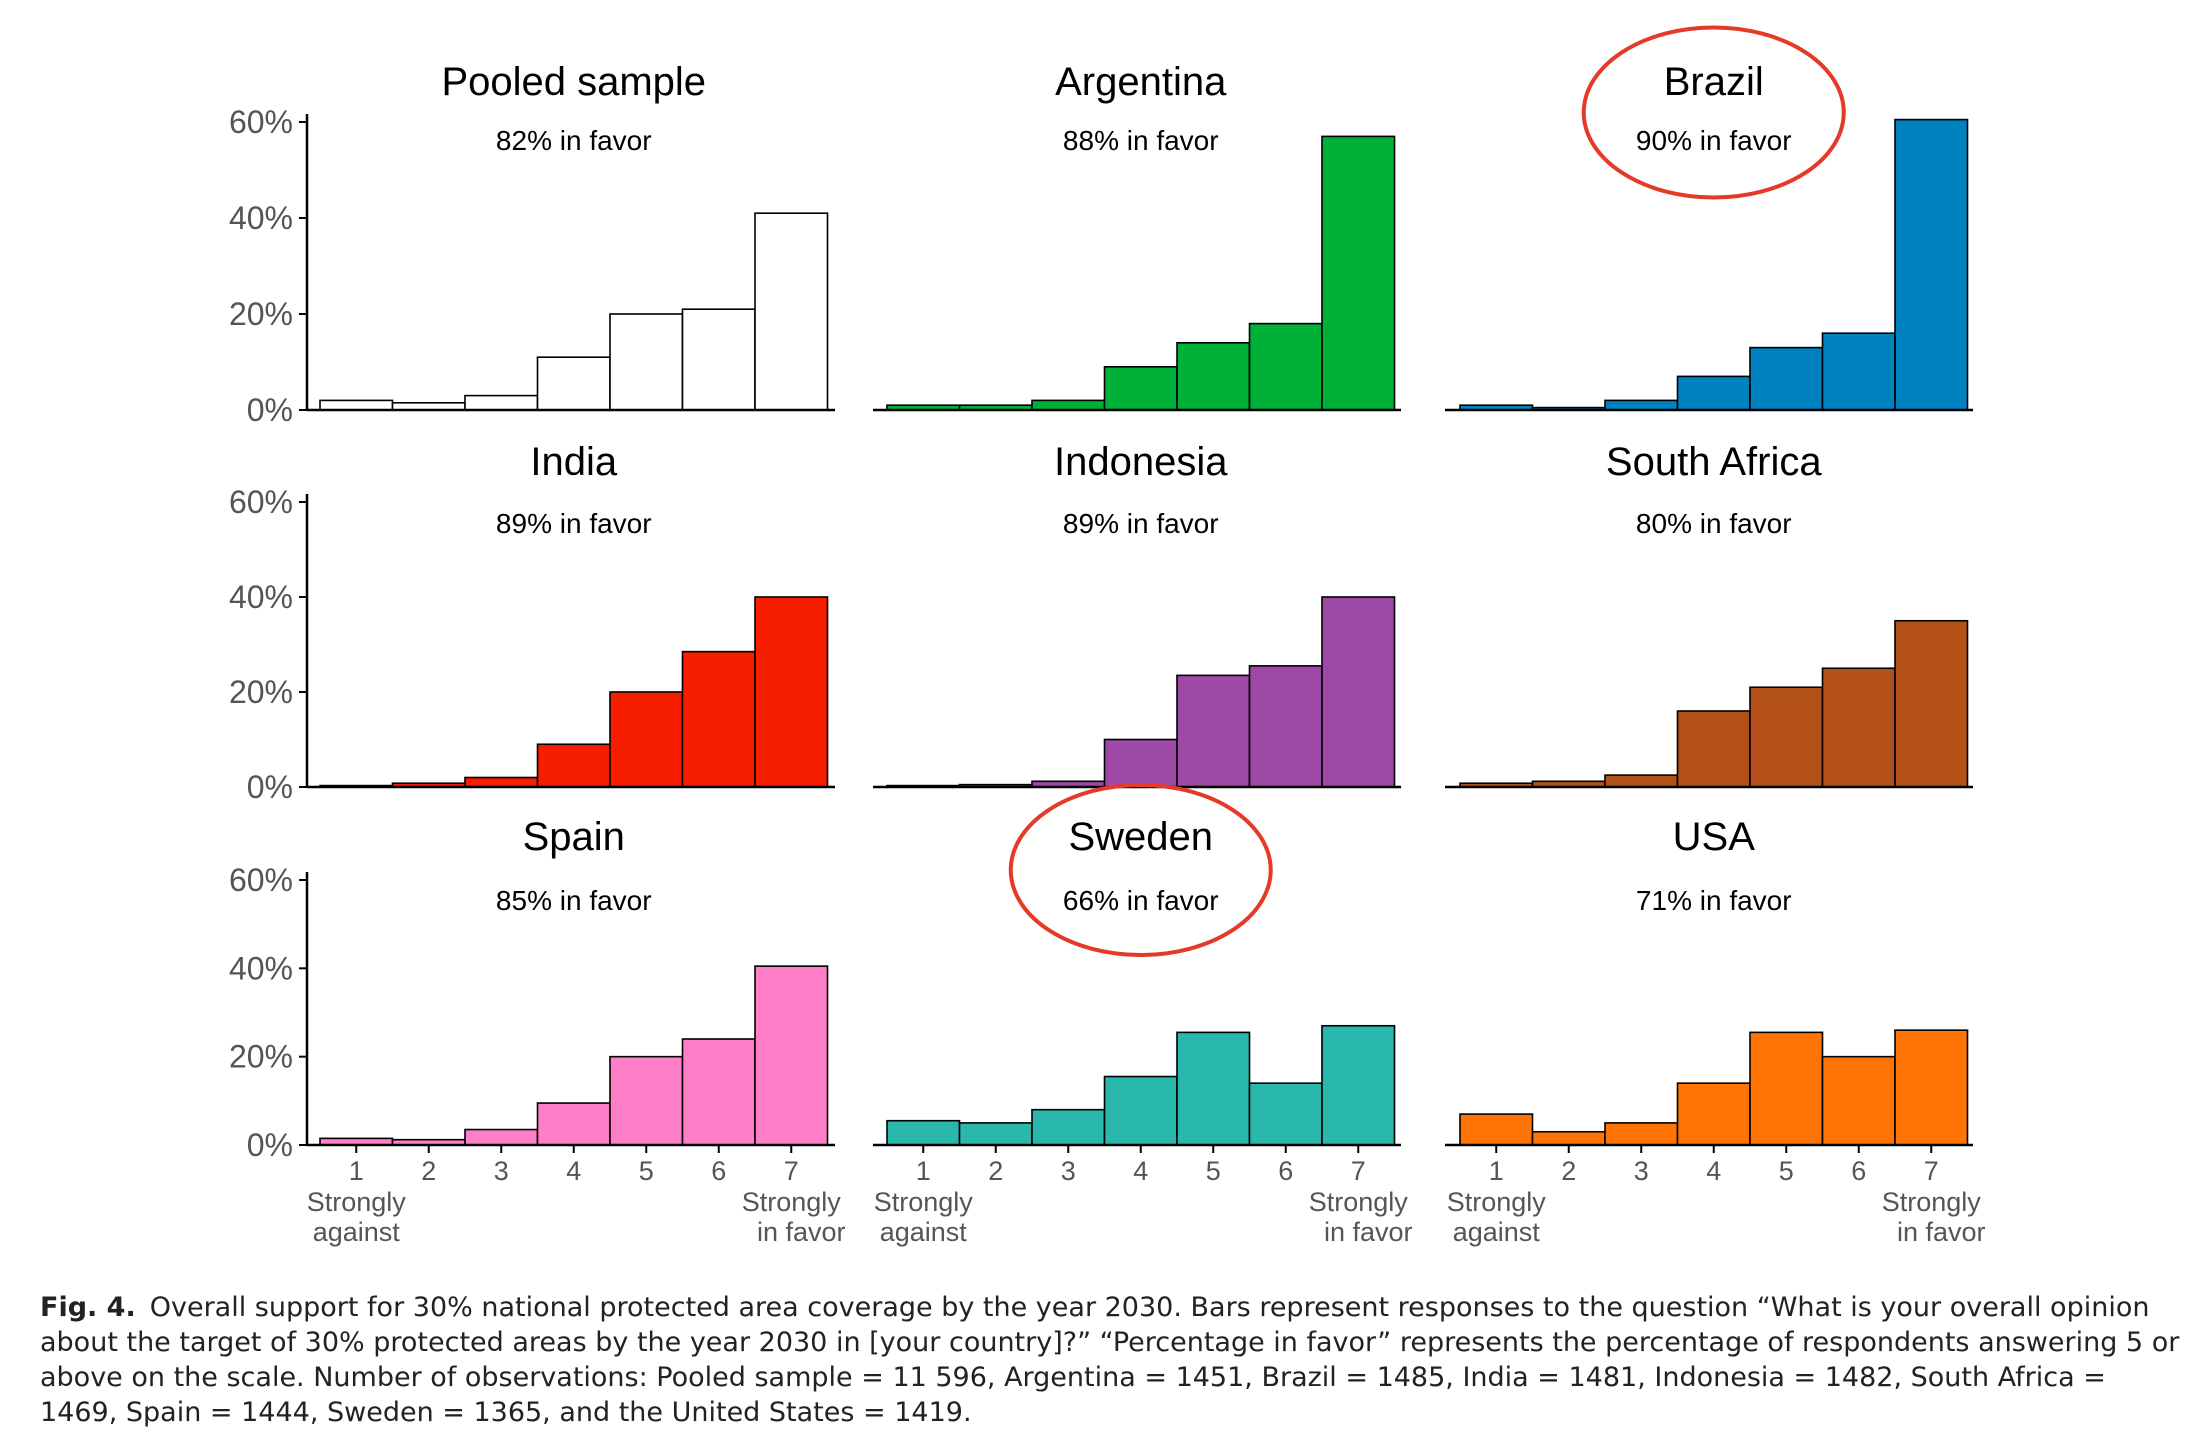 The height and width of the screenshot is (1448, 2206). I want to click on usa-x-label-left-line1: Strongly, so click(1497, 1202).